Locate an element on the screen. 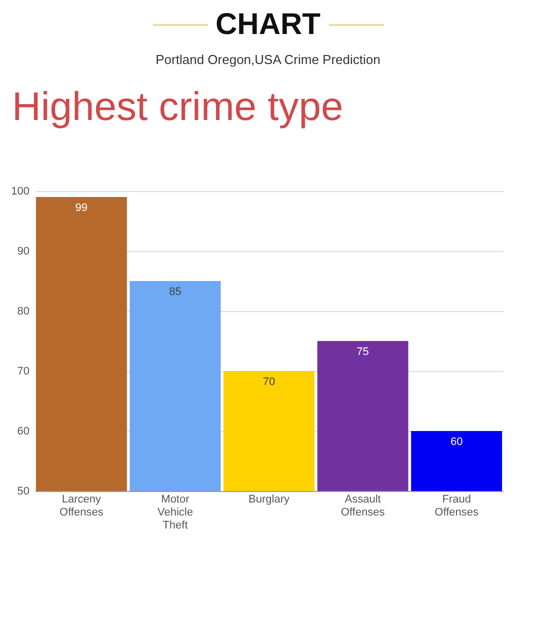 This screenshot has width=536, height=644. y-tick-label: 90 is located at coordinates (23, 252).